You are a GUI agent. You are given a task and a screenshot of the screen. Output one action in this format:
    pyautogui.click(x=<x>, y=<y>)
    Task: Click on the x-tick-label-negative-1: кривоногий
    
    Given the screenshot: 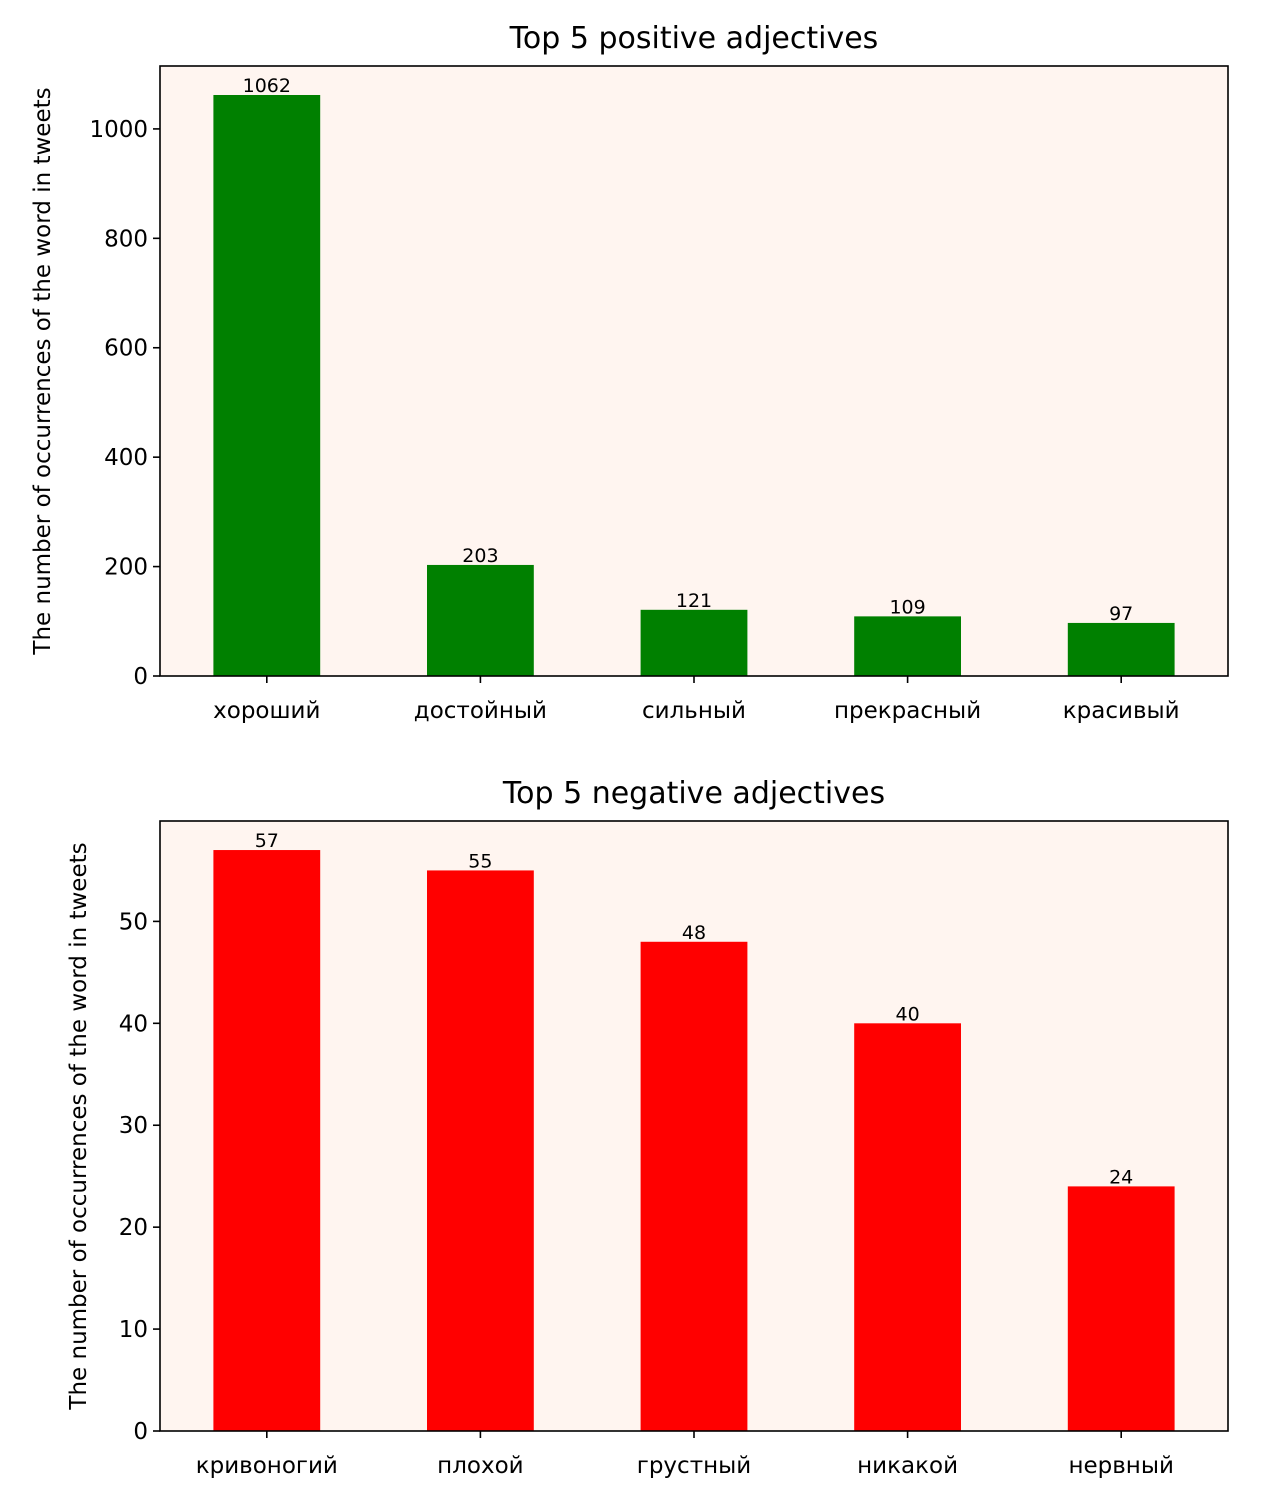 What is the action you would take?
    pyautogui.click(x=267, y=1466)
    